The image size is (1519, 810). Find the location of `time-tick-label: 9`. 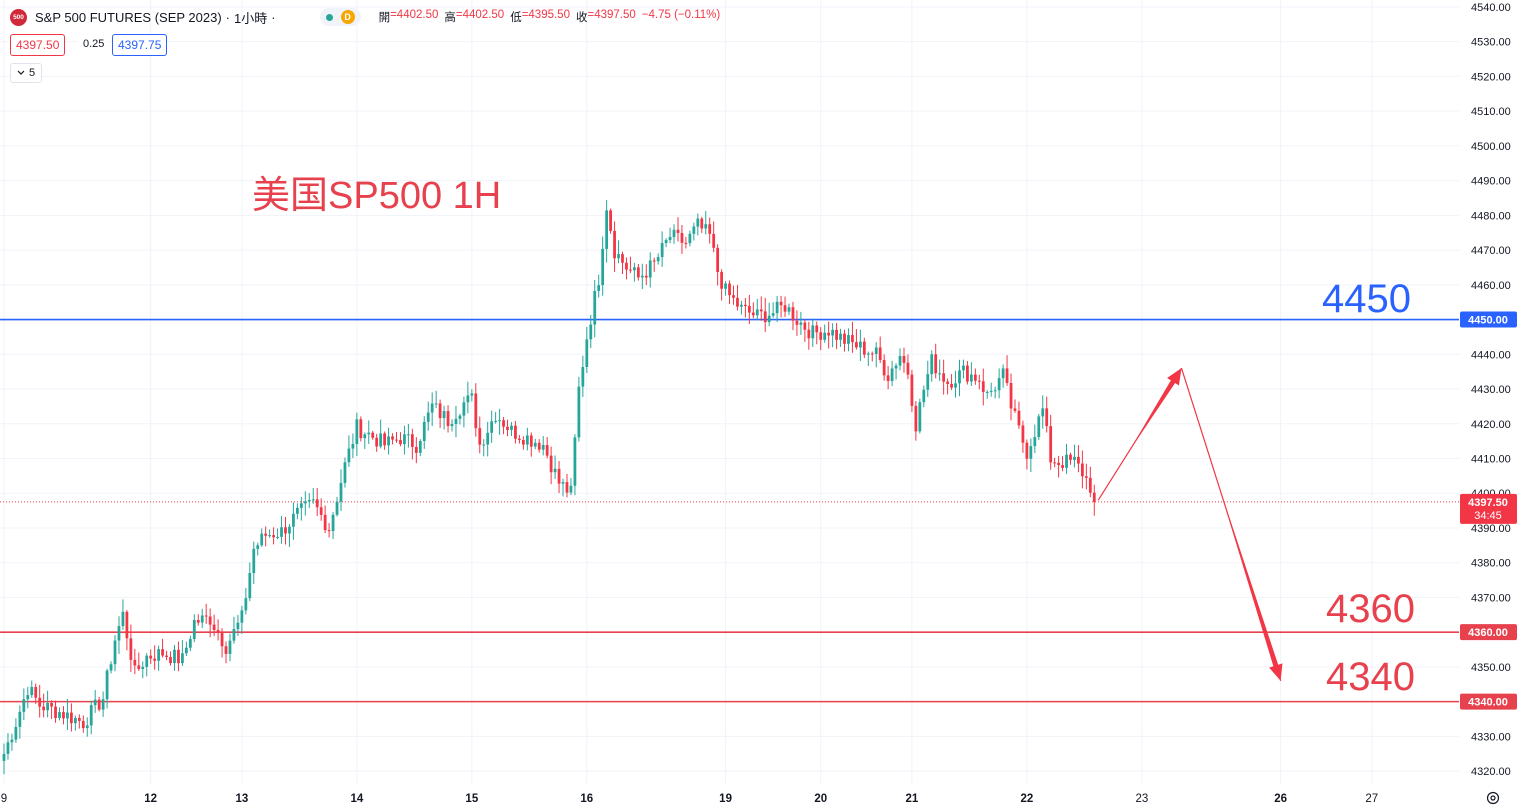

time-tick-label: 9 is located at coordinates (4, 799).